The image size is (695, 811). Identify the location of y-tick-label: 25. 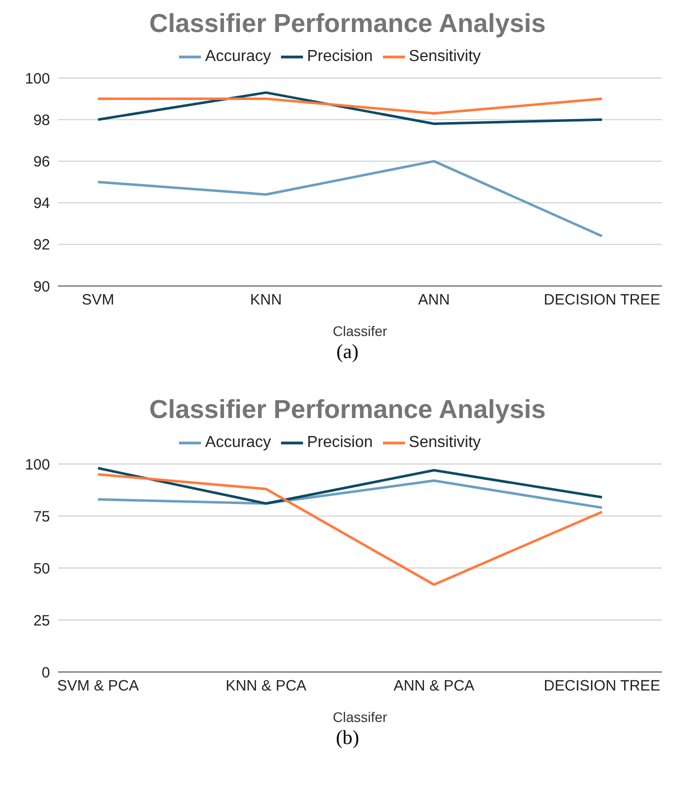
(41, 621).